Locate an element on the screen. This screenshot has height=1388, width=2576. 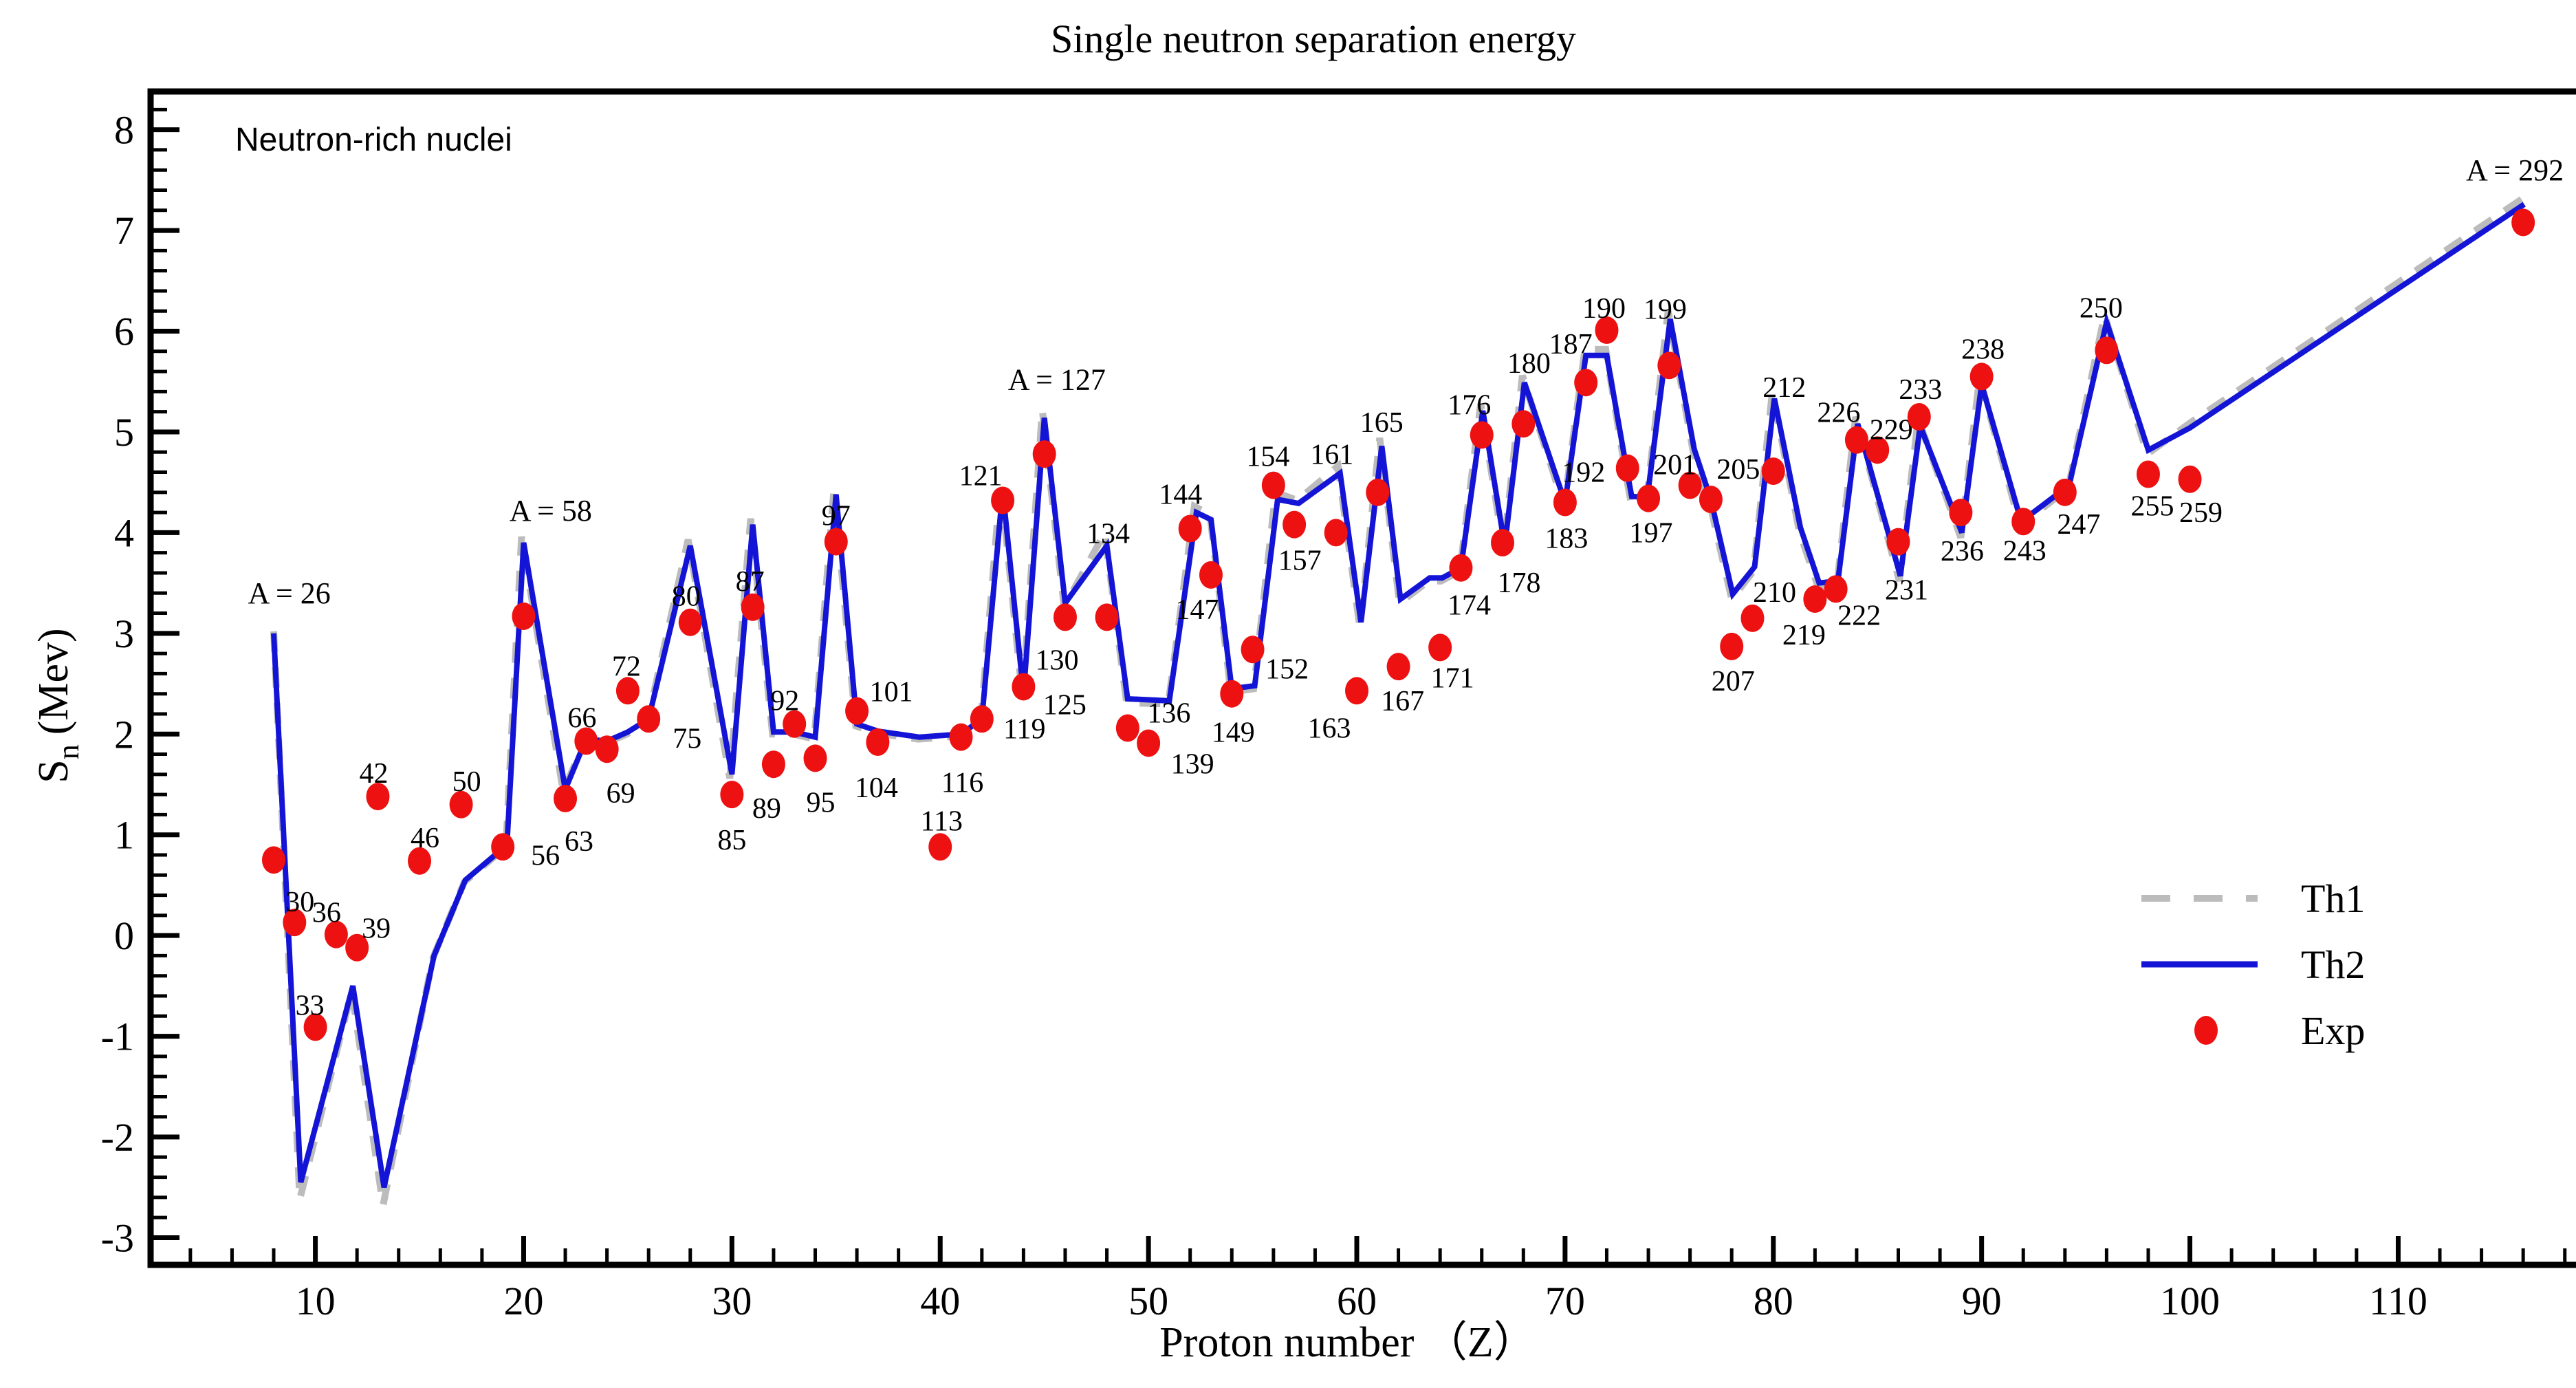
peak-annotation: A = 58 is located at coordinates (551, 511).